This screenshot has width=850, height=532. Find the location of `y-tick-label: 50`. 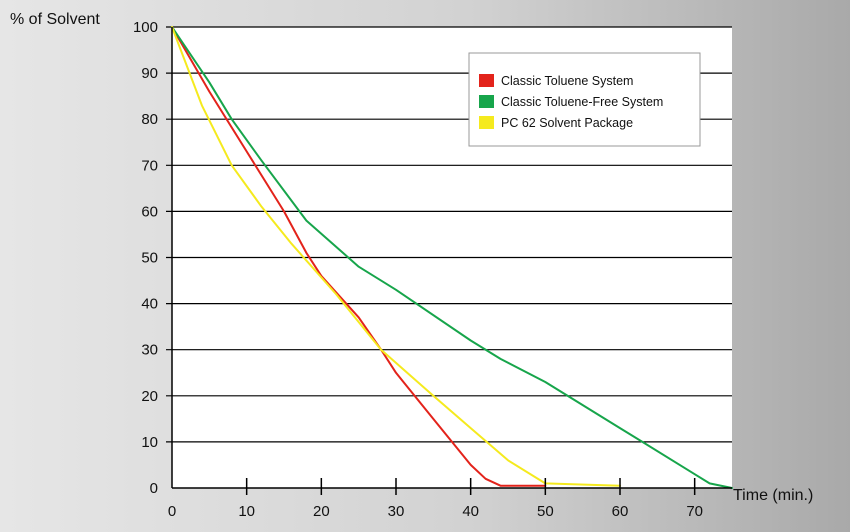

y-tick-label: 50 is located at coordinates (149, 258).